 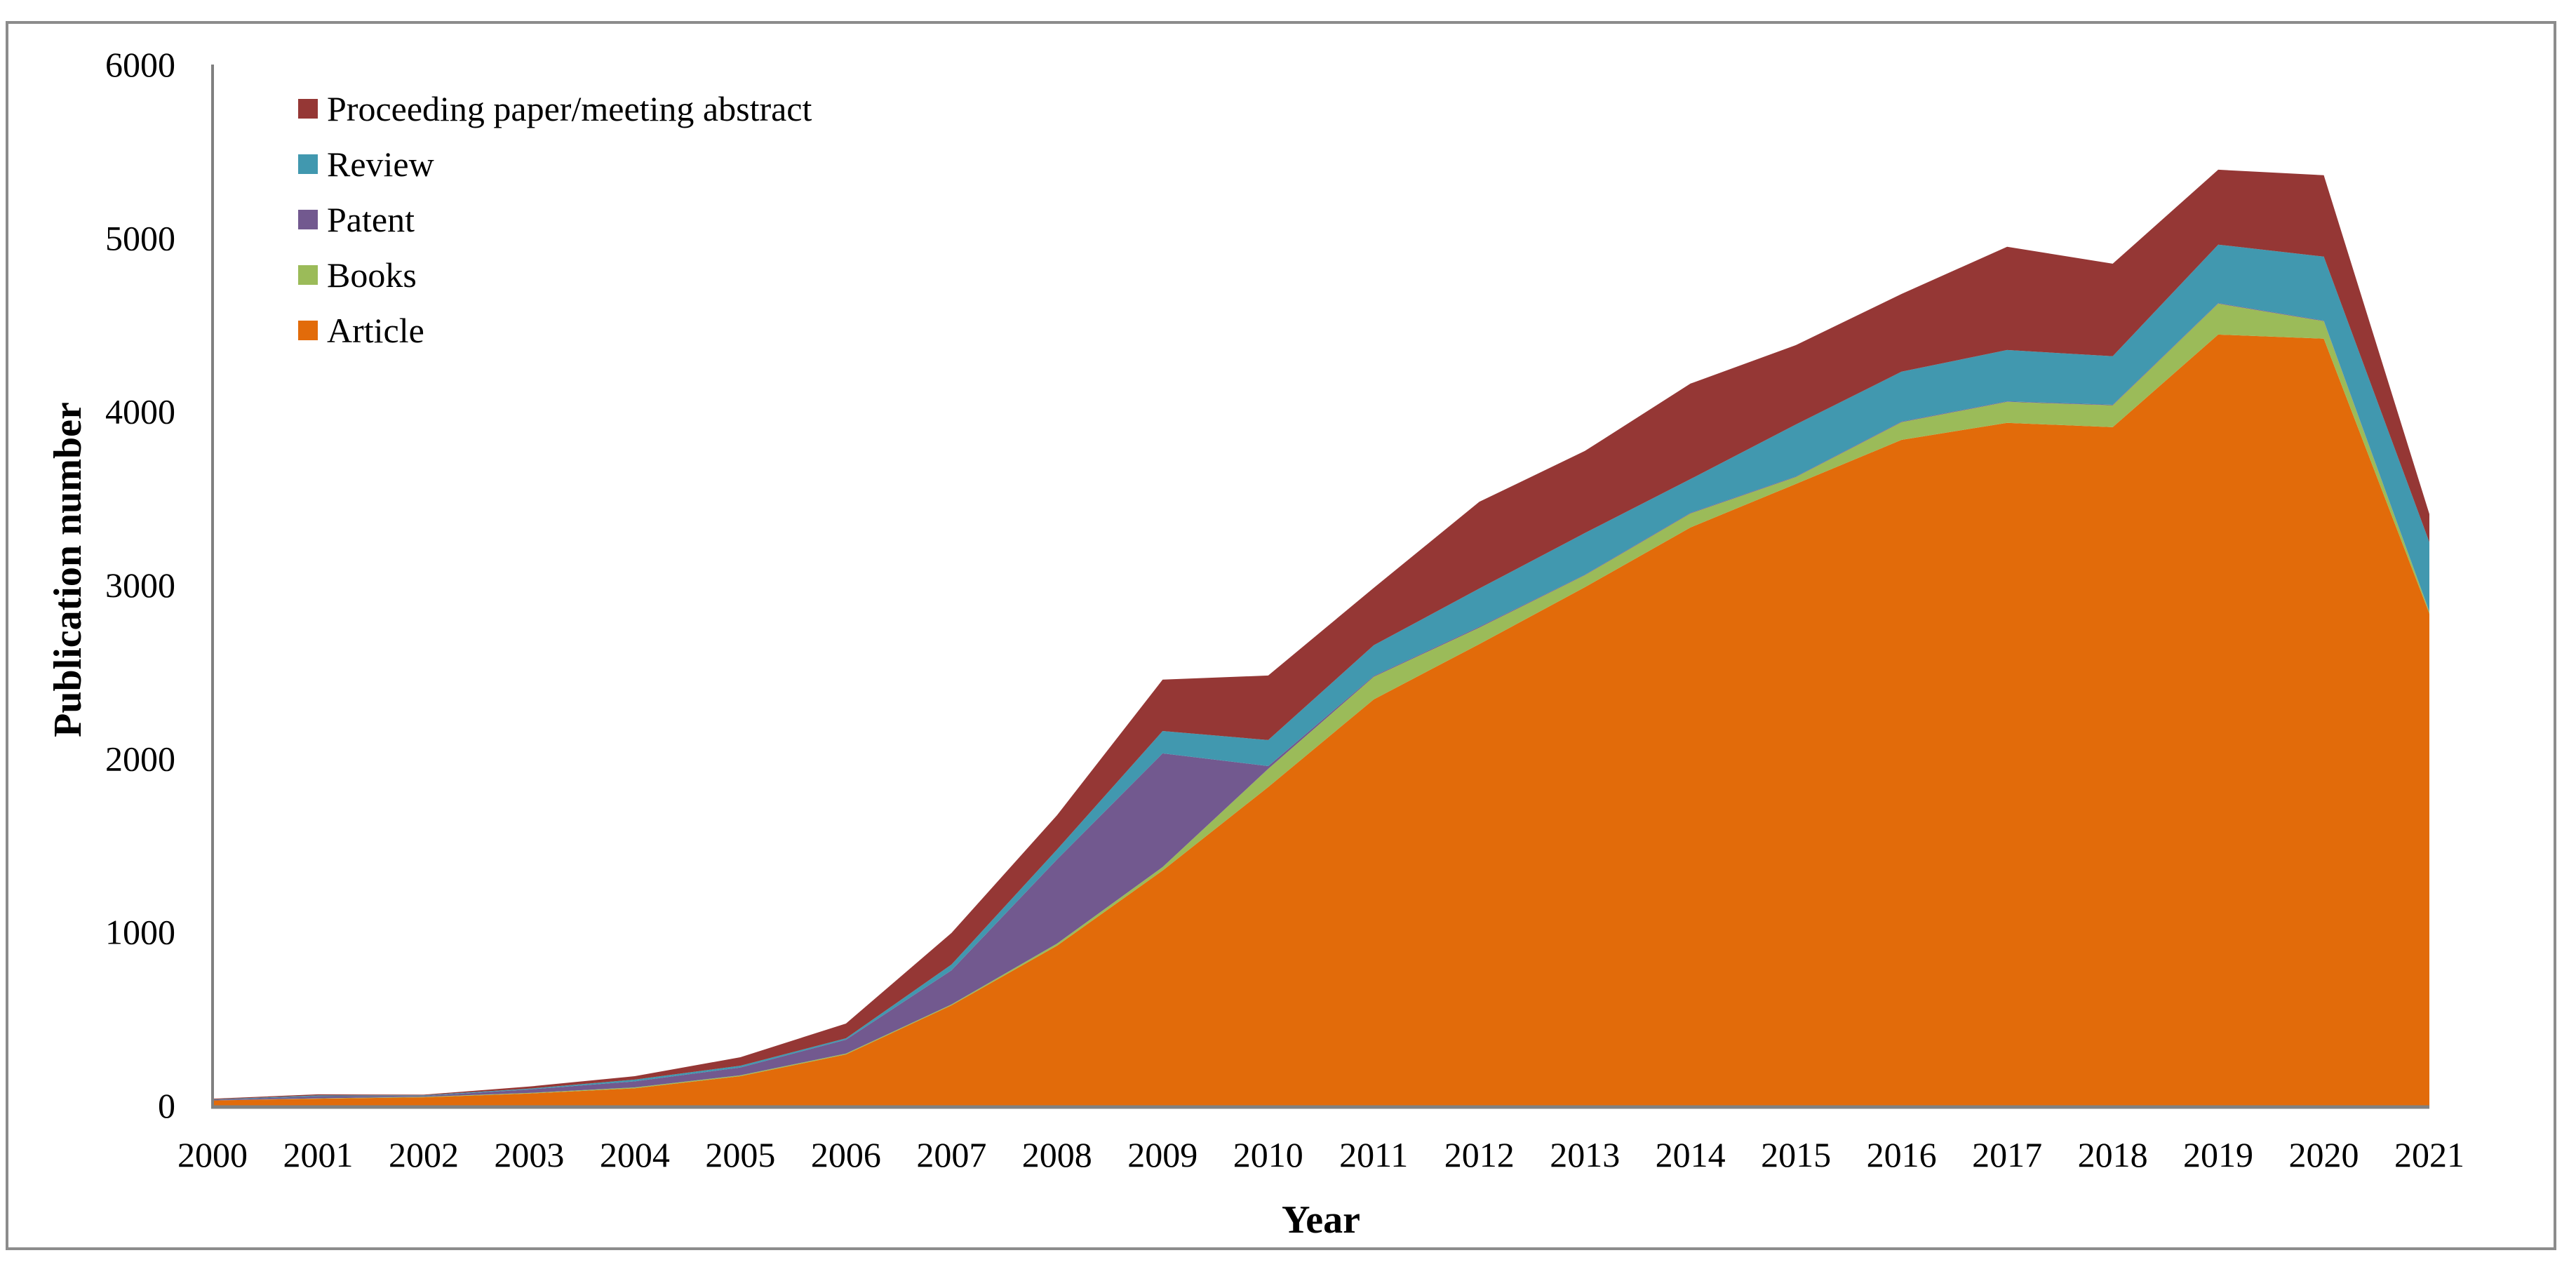 What do you see at coordinates (2007, 1154) in the screenshot?
I see `x-tick-label: 2017` at bounding box center [2007, 1154].